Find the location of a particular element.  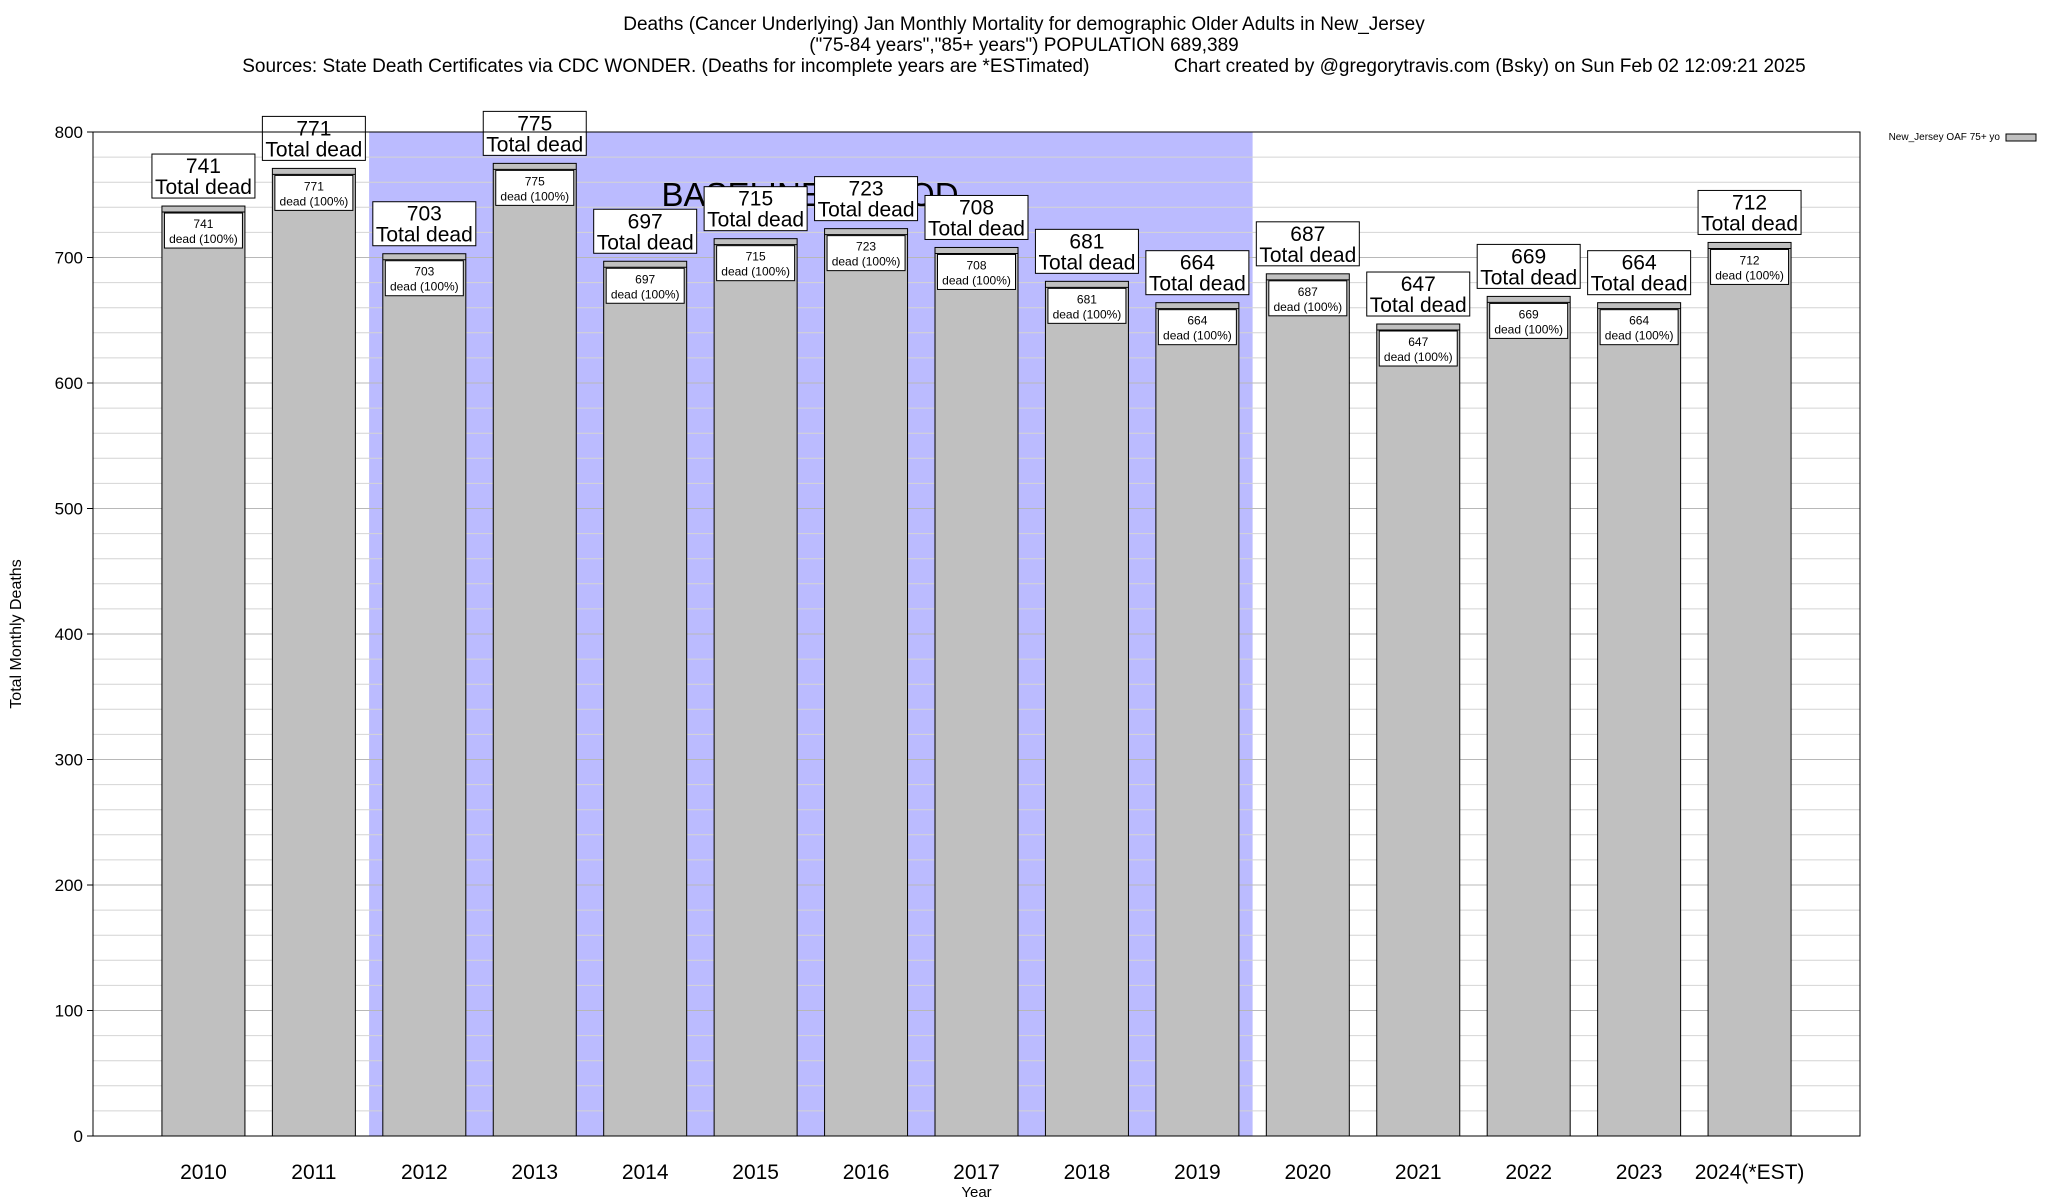

bar-inner-value: 703 is located at coordinates (424, 272).